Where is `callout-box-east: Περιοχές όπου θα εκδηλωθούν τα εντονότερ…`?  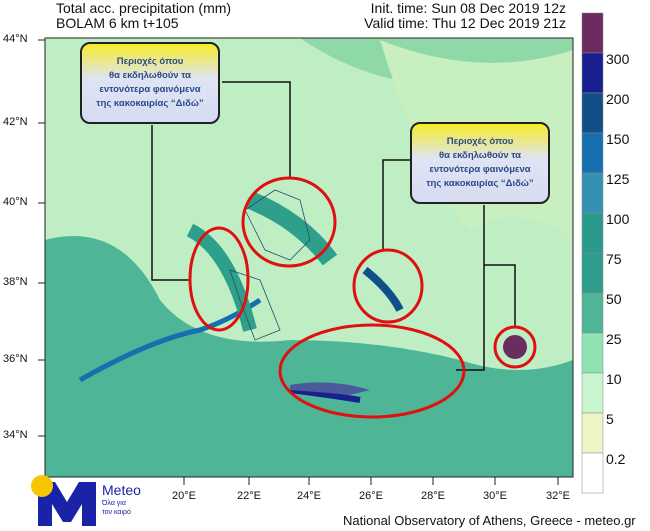 callout-box-east: Περιοχές όπου θα εκδηλωθούν τα εντονότερ… is located at coordinates (480, 163).